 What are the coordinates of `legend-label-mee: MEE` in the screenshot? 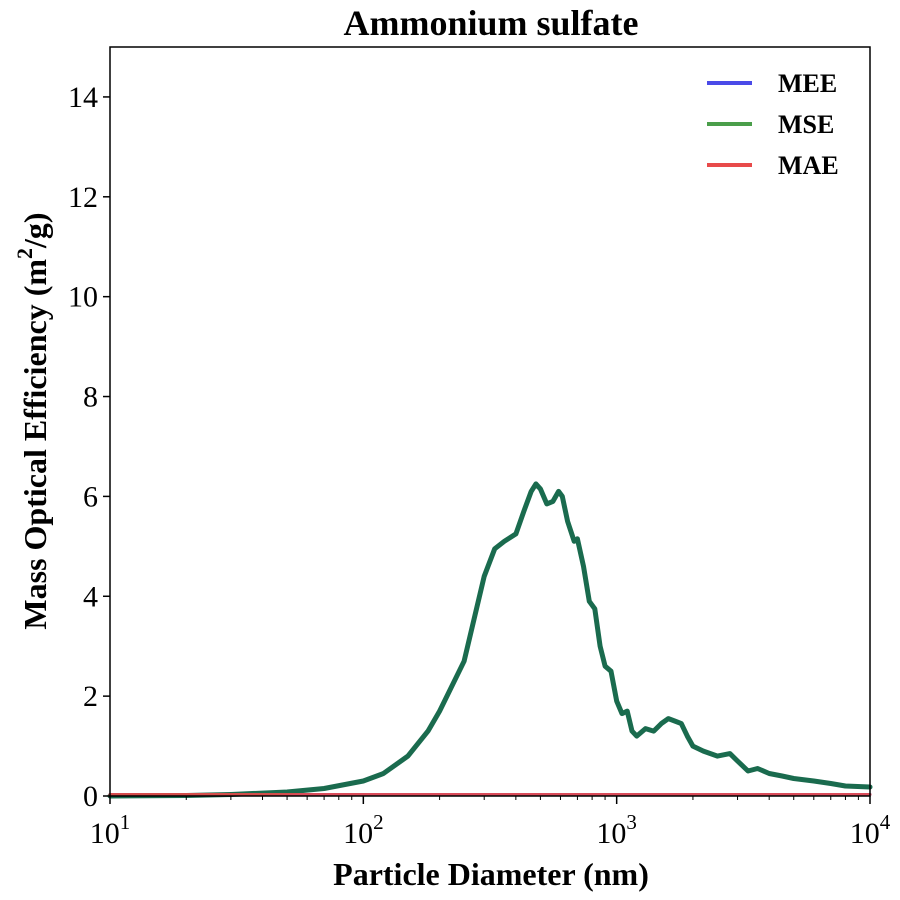 It's located at (807, 83).